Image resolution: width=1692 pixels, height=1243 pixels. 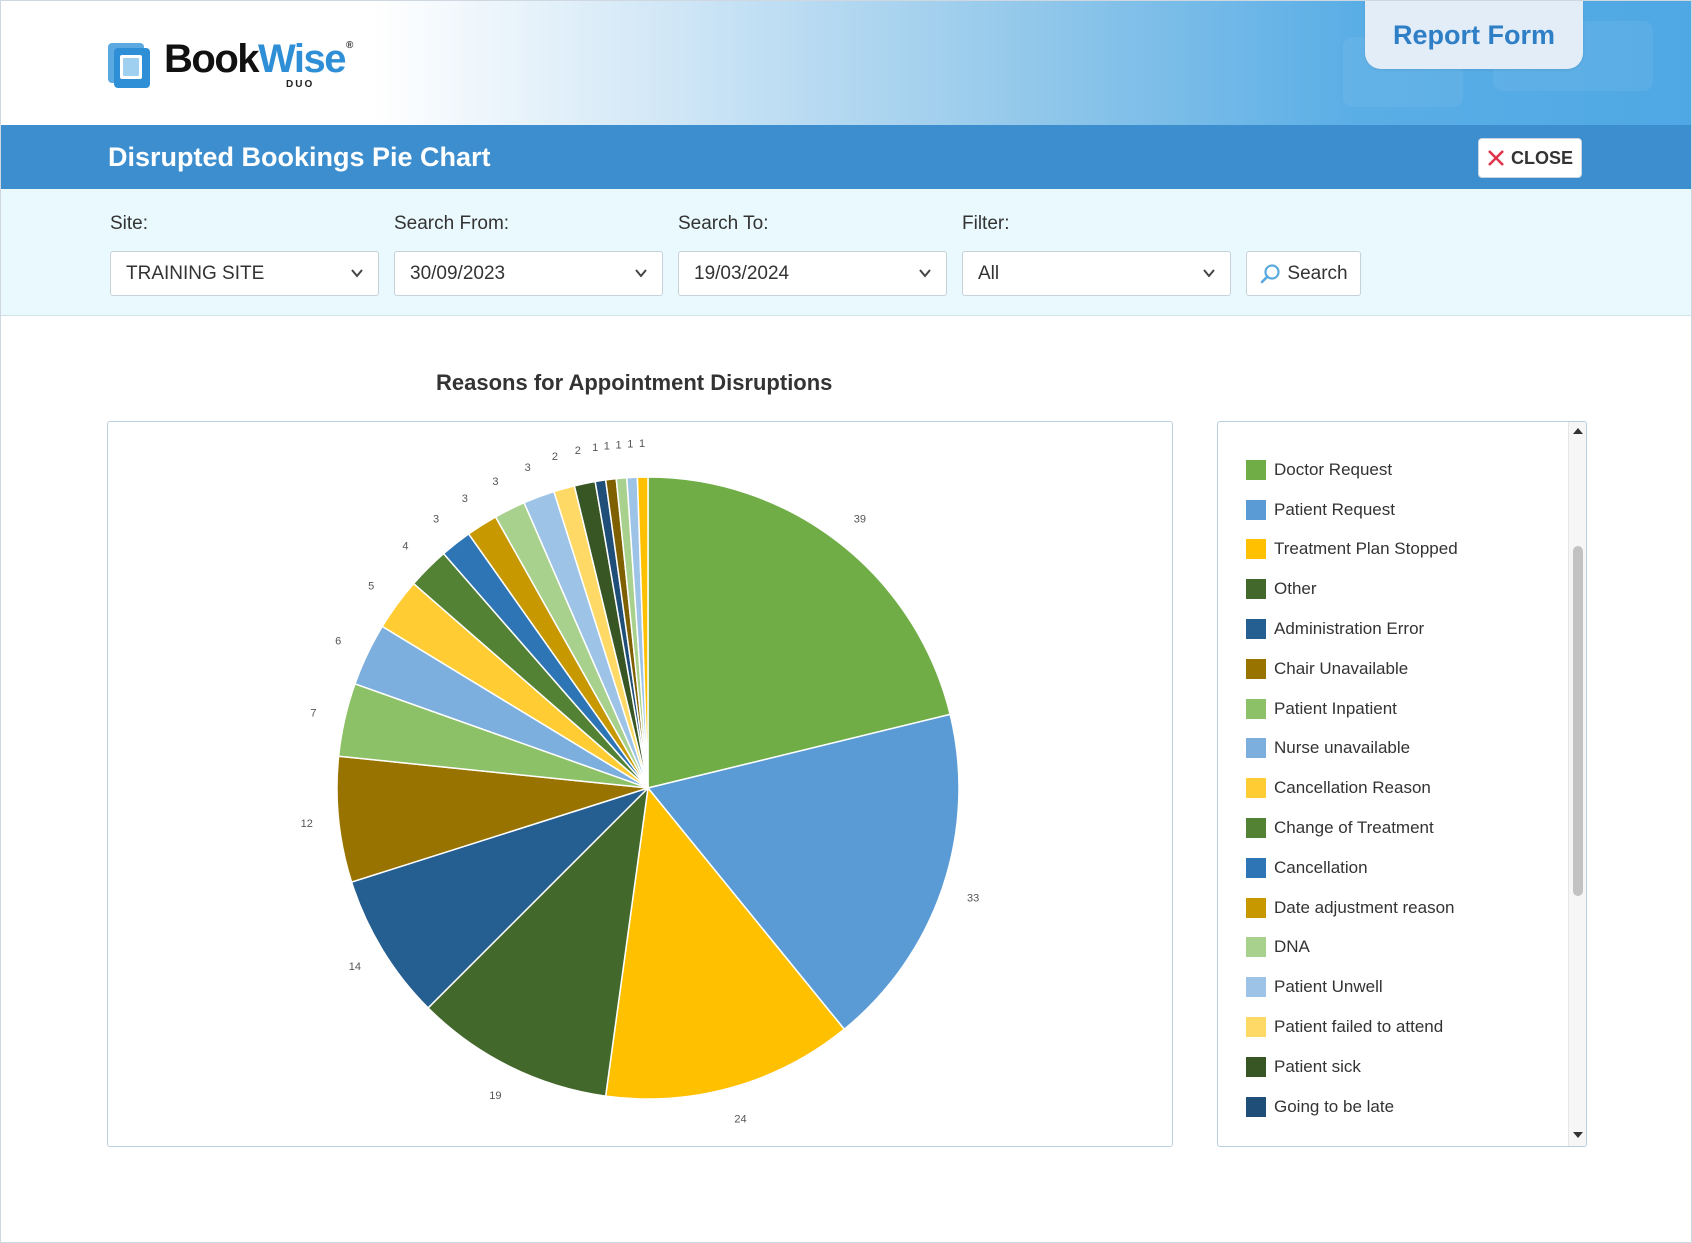 I want to click on legend-item: DNA, so click(x=1396, y=948).